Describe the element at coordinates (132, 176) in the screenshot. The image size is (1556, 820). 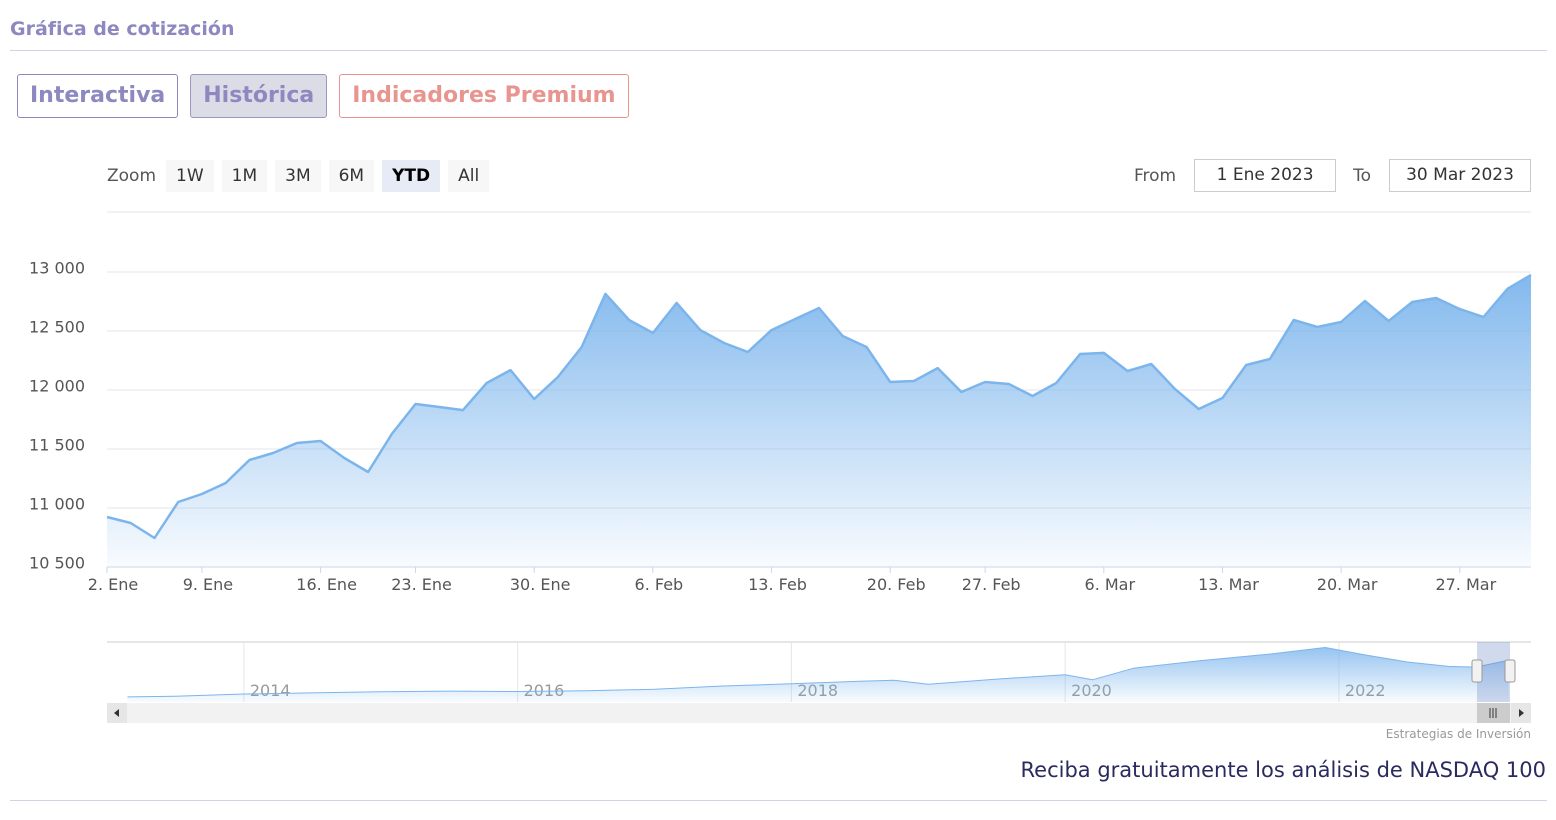
I see `zoom-label: Zoom` at that location.